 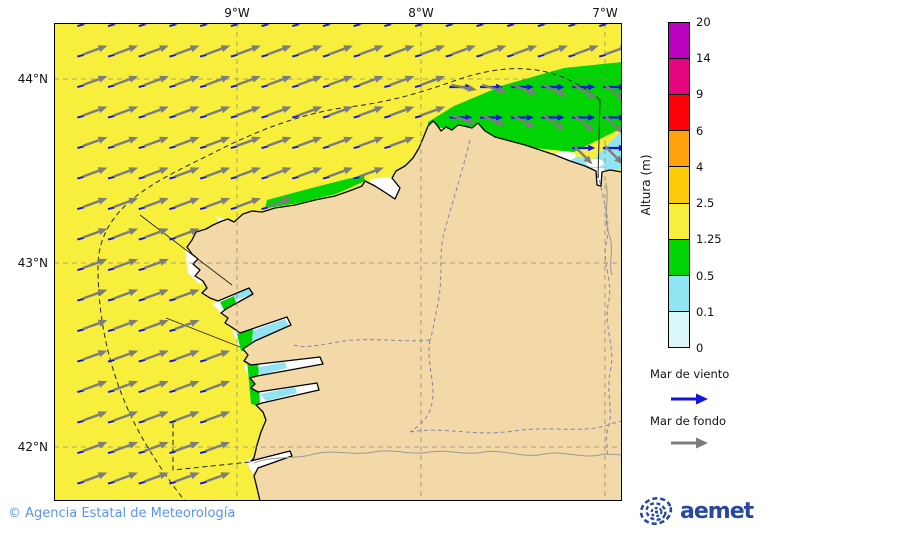 What do you see at coordinates (237, 13) in the screenshot?
I see `x-axis-label: 9°W` at bounding box center [237, 13].